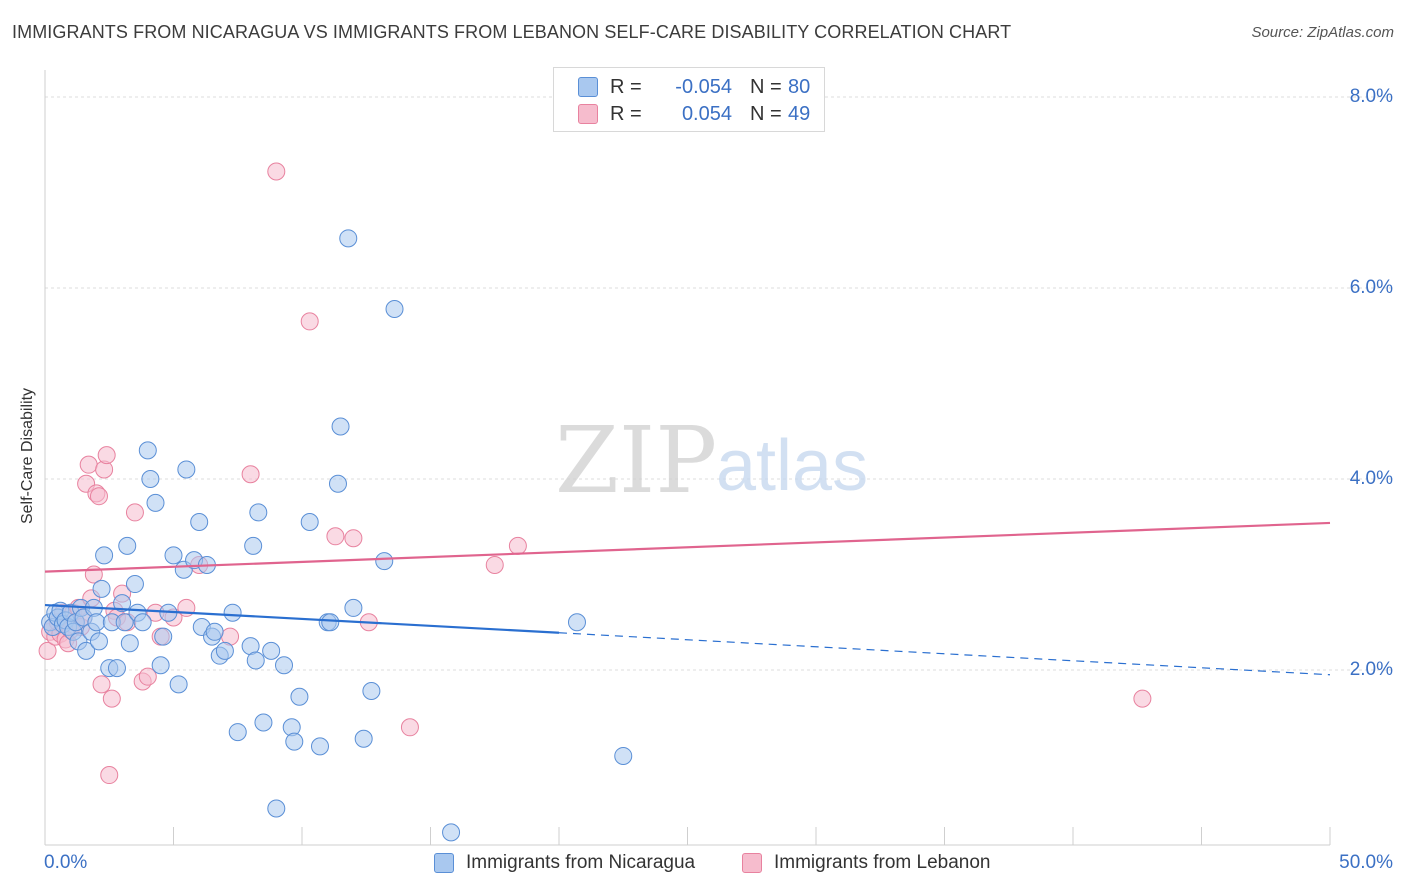 Image resolution: width=1406 pixels, height=892 pixels. What do you see at coordinates (302, 618) in the screenshot?
I see `trend-line-nicaragua` at bounding box center [302, 618].